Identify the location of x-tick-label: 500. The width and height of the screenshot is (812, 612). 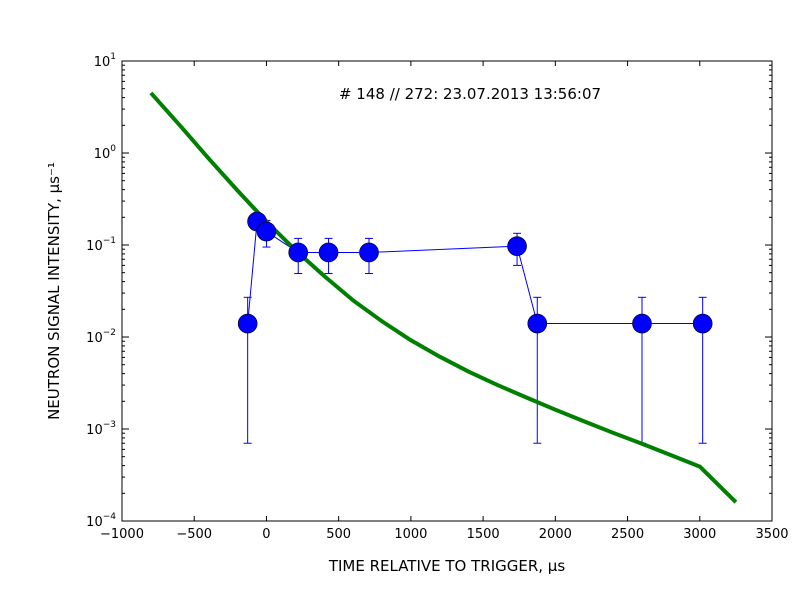
(338, 534).